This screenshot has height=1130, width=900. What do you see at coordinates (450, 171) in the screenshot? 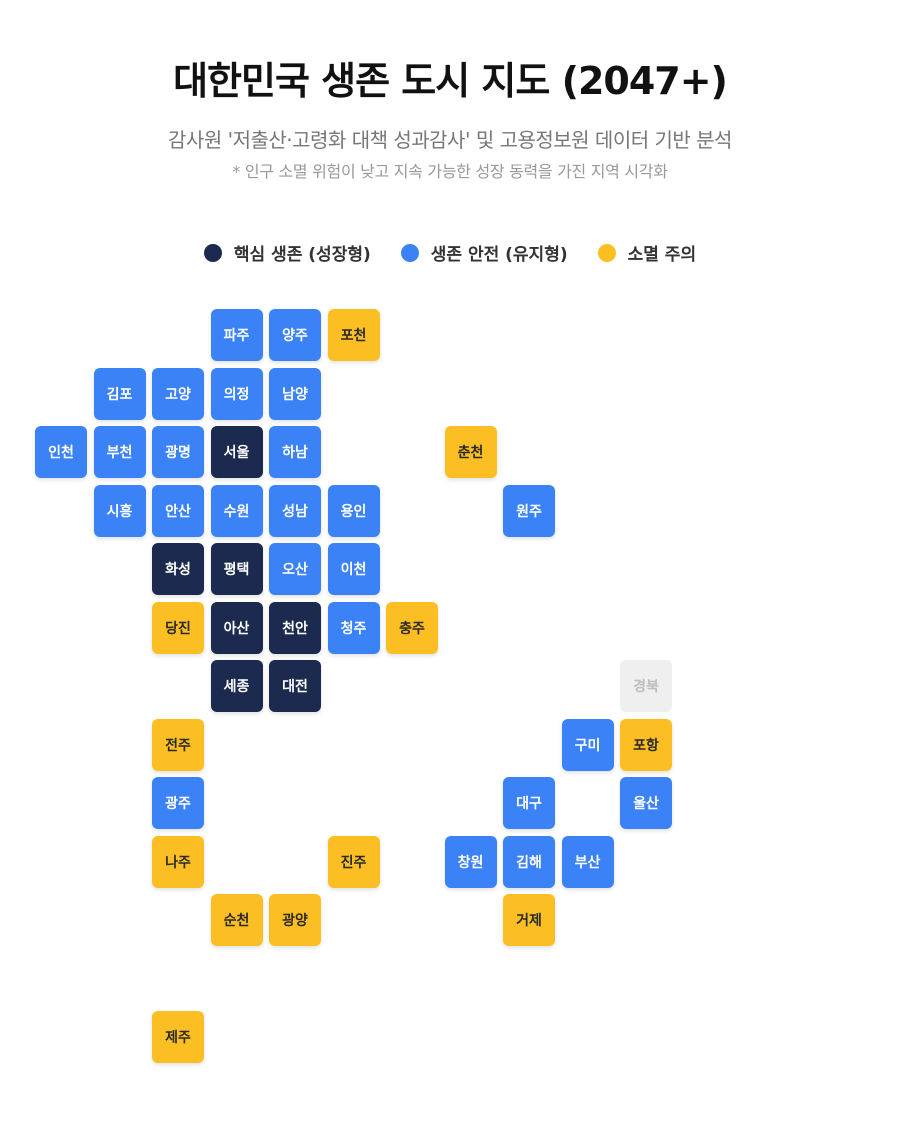
I see `page-note: * 인구 소멸 위험이 낮고 지속 가능한 성장 동력을 가진 지역 시각화` at bounding box center [450, 171].